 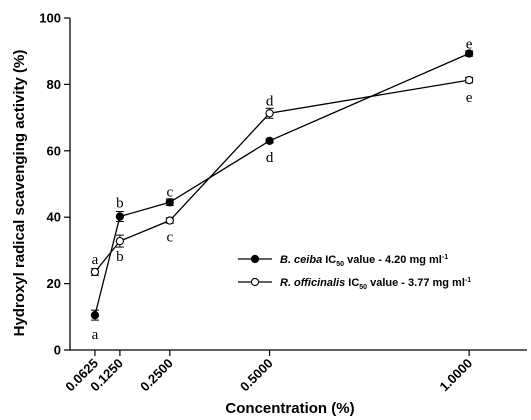 I want to click on y-tick-label: 20, so click(x=54, y=283).